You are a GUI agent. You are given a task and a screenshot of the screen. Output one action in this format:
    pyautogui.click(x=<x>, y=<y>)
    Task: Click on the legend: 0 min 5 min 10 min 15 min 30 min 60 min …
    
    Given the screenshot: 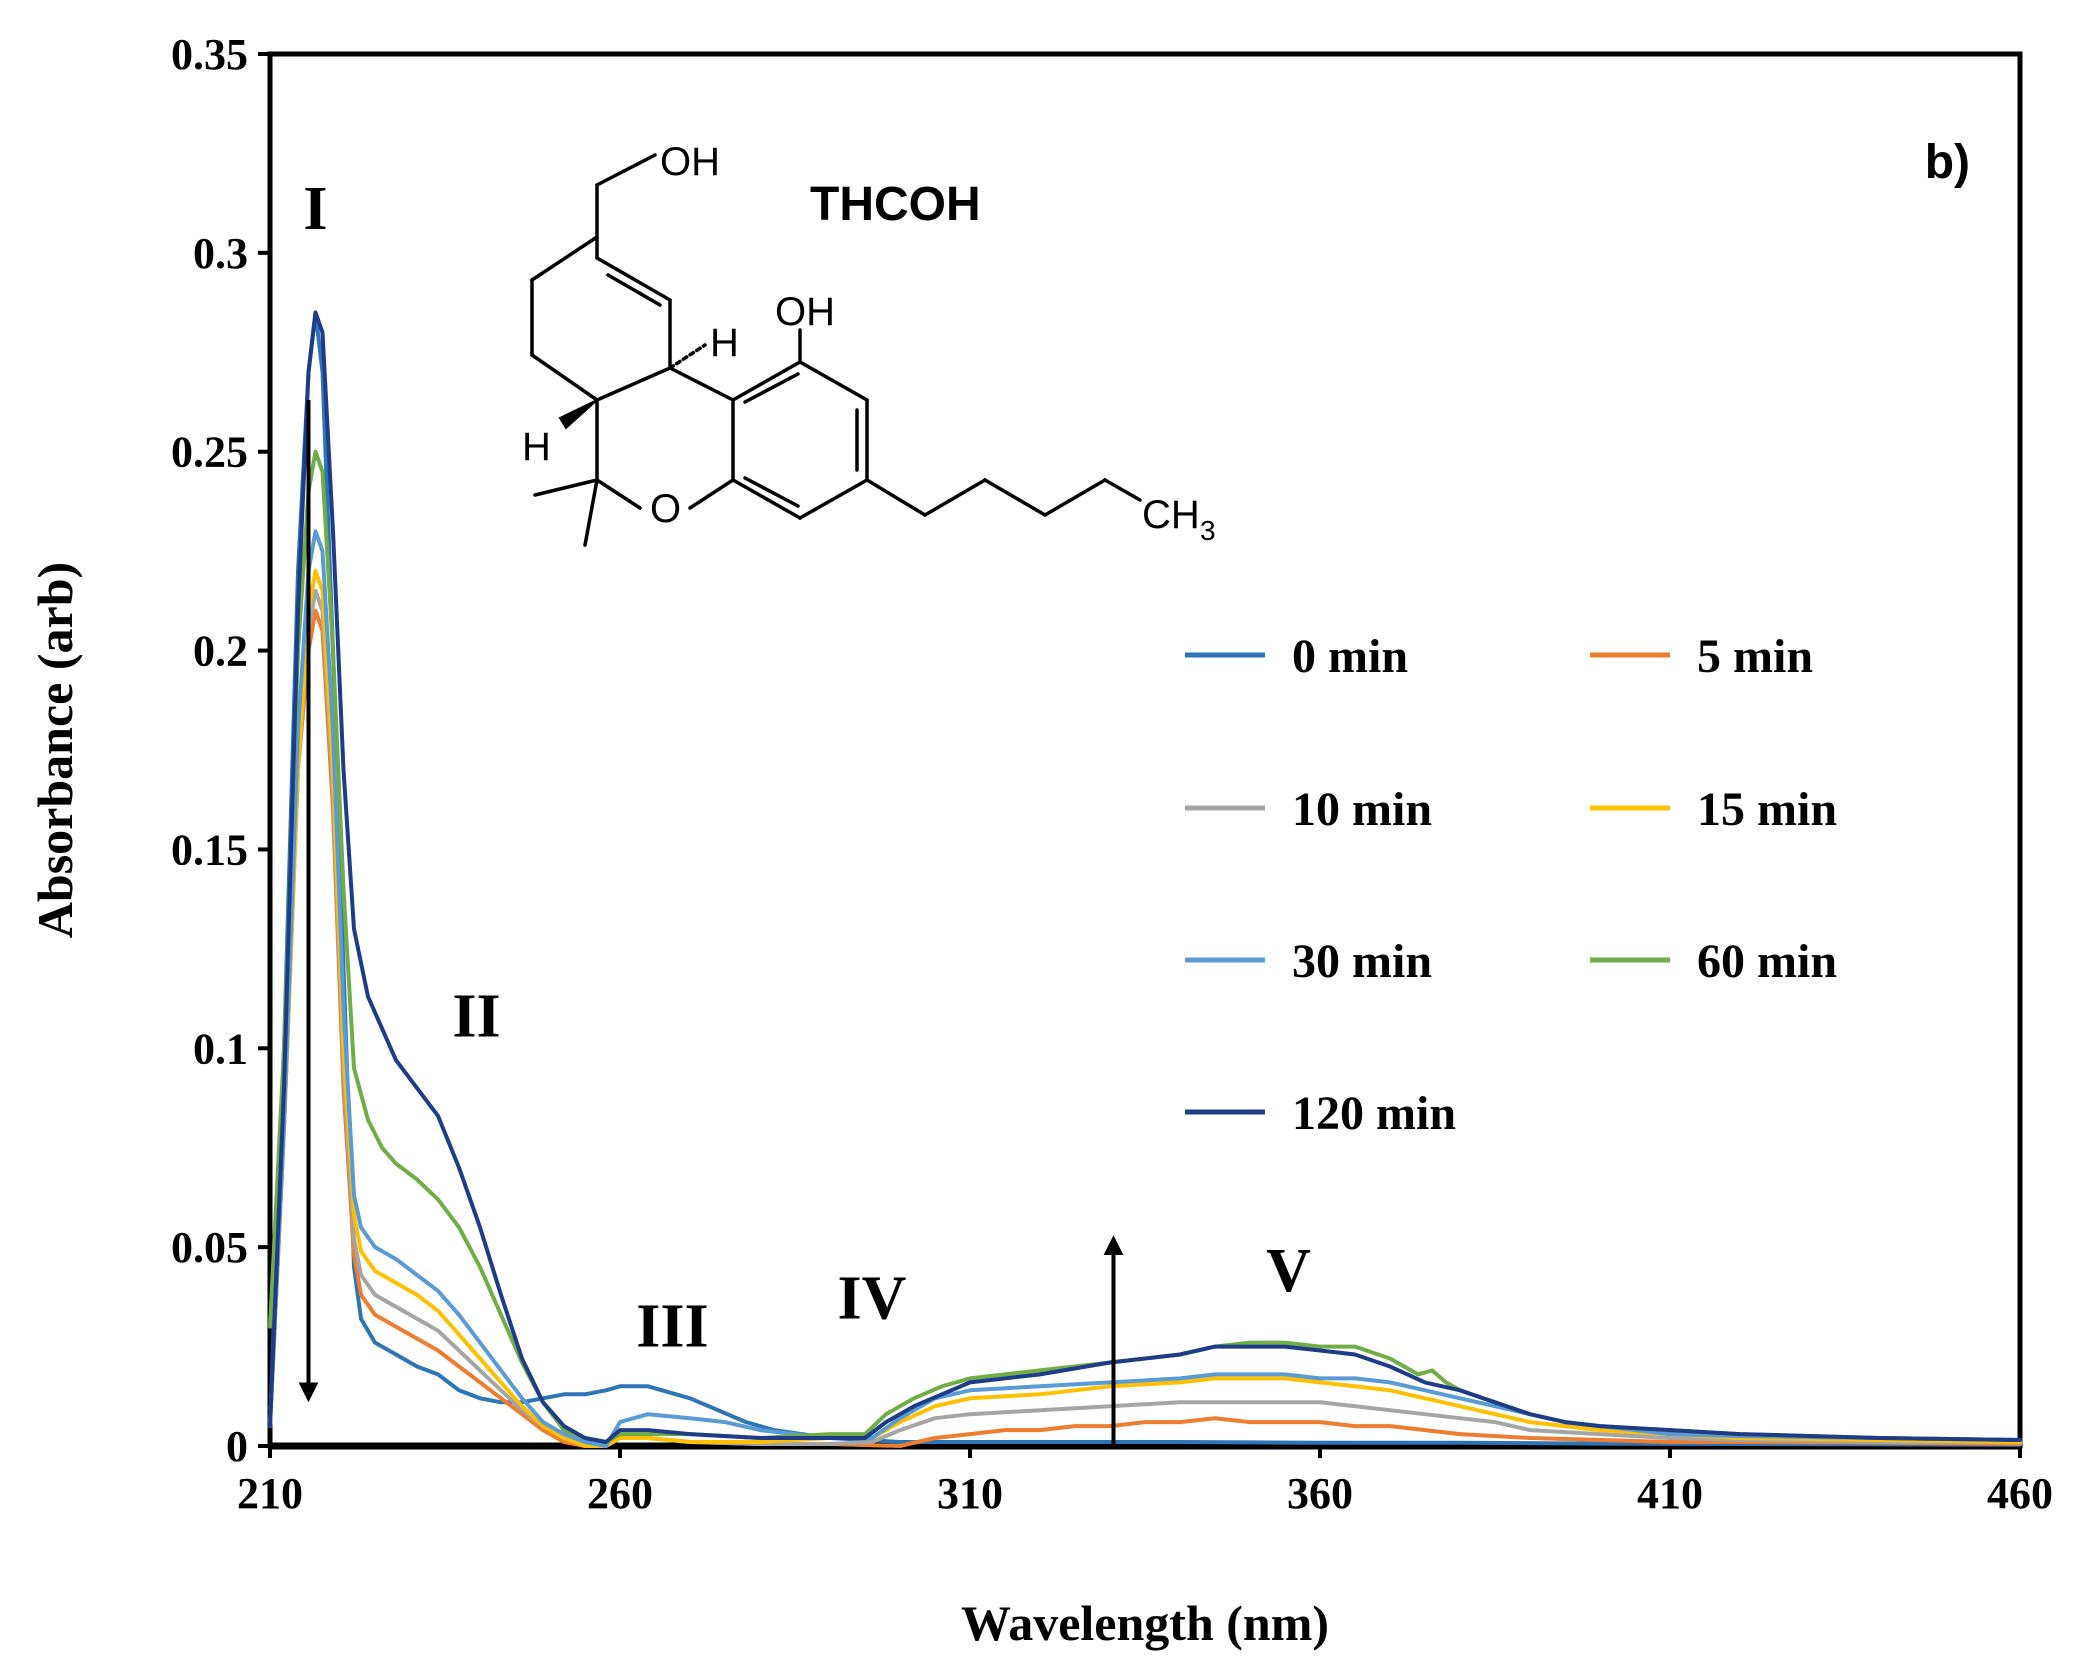 What is the action you would take?
    pyautogui.click(x=1511, y=885)
    